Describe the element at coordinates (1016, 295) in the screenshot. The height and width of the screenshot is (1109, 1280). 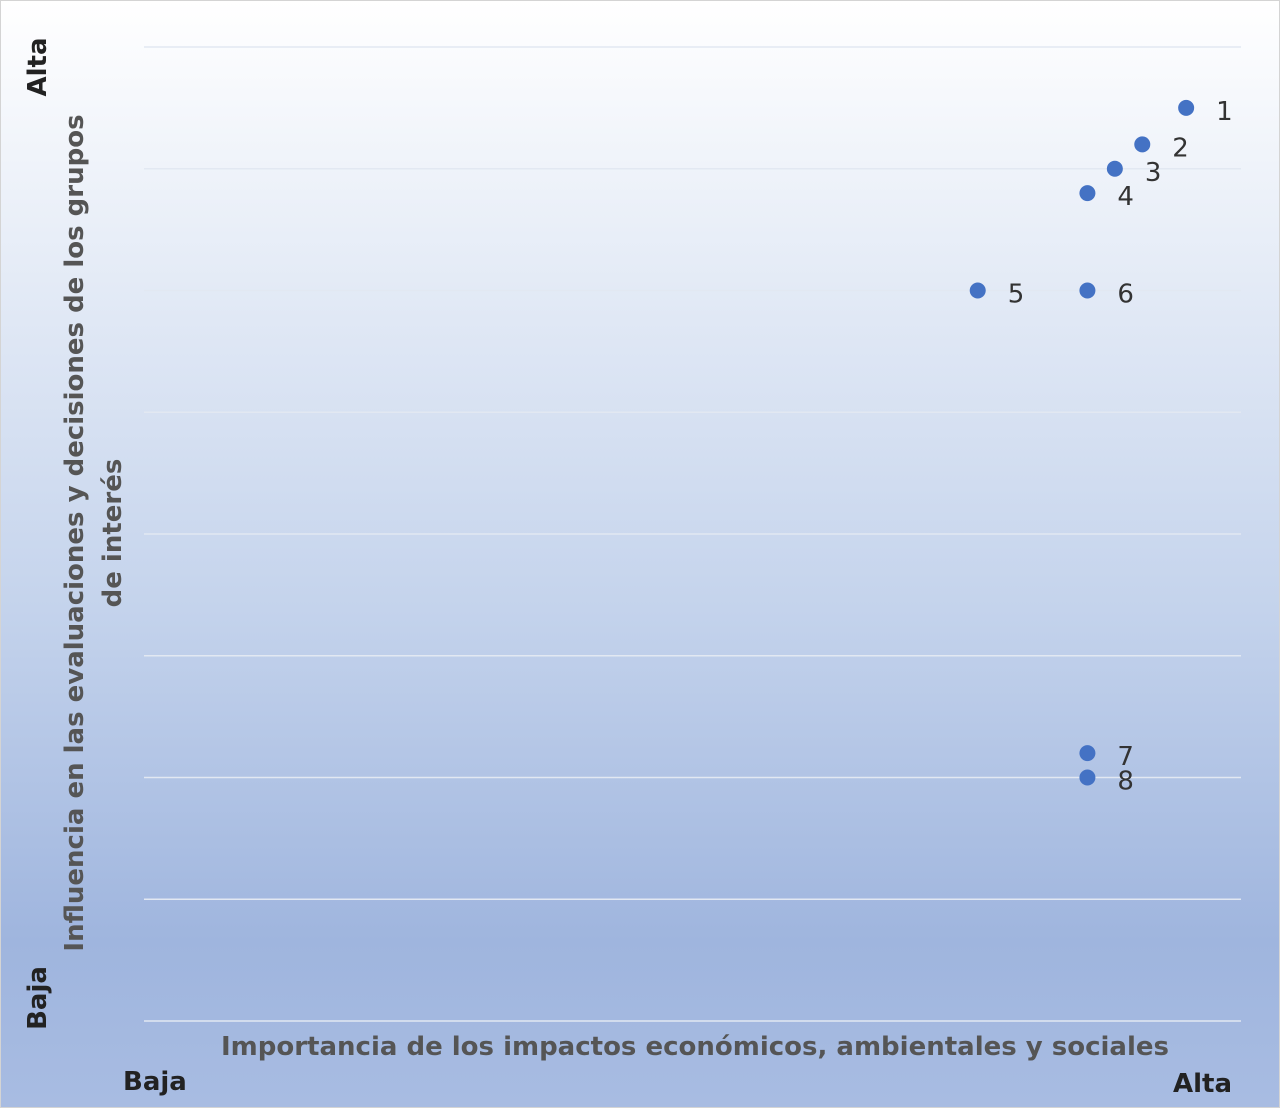
I see `data-label: 5` at that location.